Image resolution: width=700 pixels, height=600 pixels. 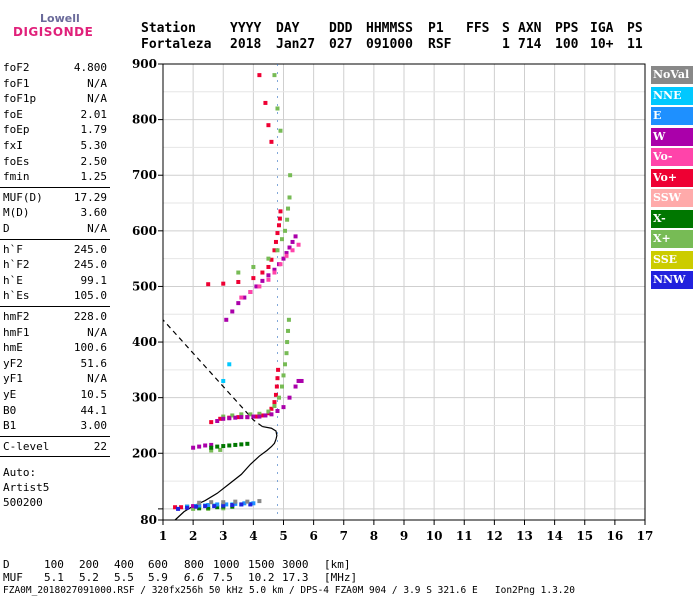 I want to click on header-value: 027, so click(x=341, y=44).